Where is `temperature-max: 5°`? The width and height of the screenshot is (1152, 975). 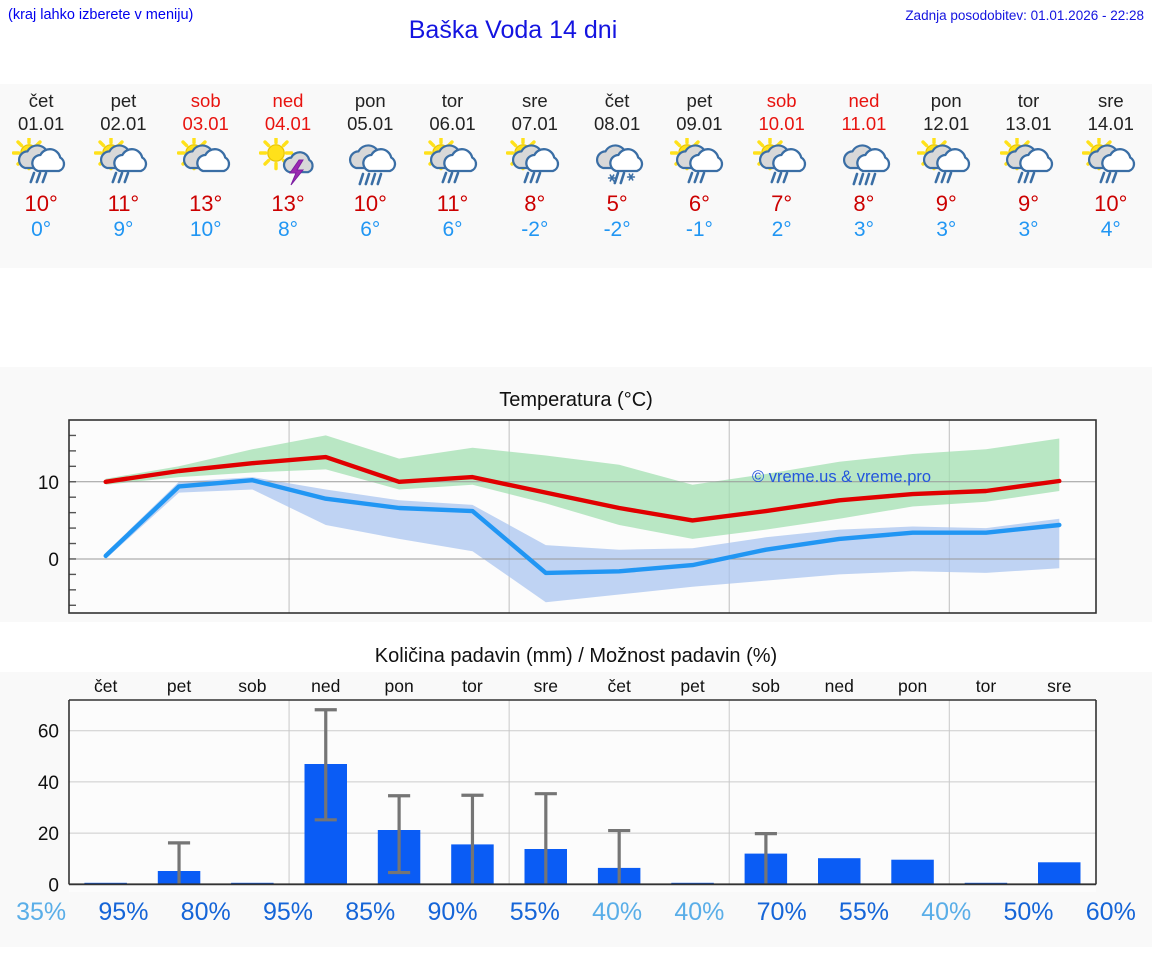
temperature-max: 5° is located at coordinates (617, 203).